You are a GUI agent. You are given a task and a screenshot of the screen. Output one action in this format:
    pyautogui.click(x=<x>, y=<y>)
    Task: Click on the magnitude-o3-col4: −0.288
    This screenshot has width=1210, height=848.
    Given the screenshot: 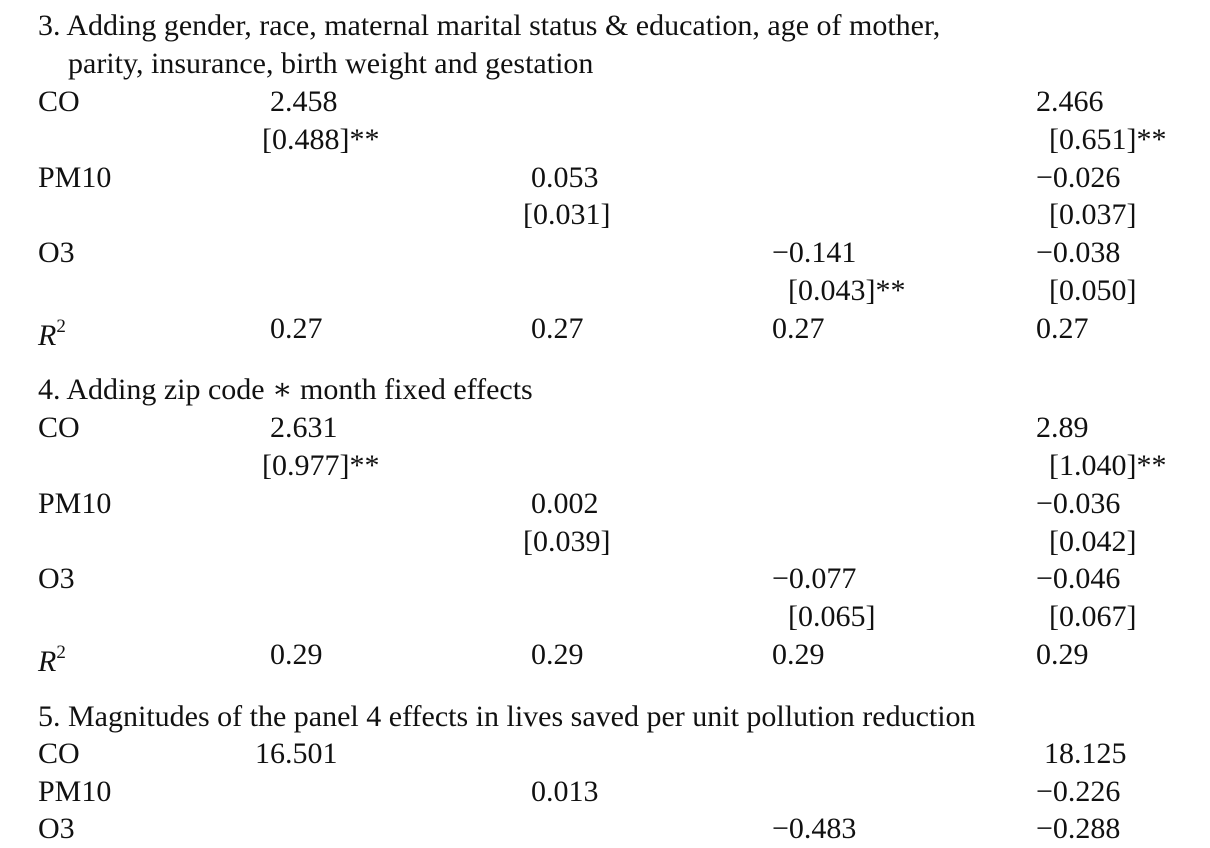 What is the action you would take?
    pyautogui.click(x=1078, y=828)
    